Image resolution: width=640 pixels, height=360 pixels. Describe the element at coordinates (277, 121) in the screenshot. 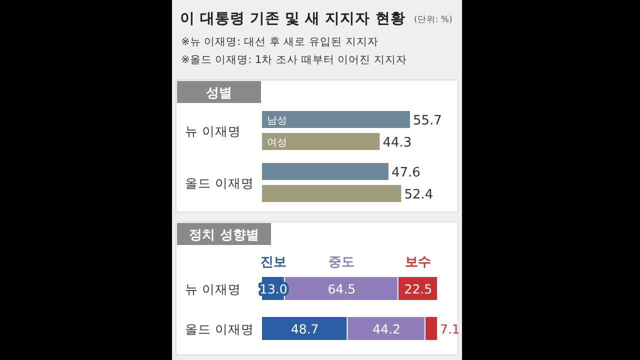

I see `series-label: 남성` at that location.